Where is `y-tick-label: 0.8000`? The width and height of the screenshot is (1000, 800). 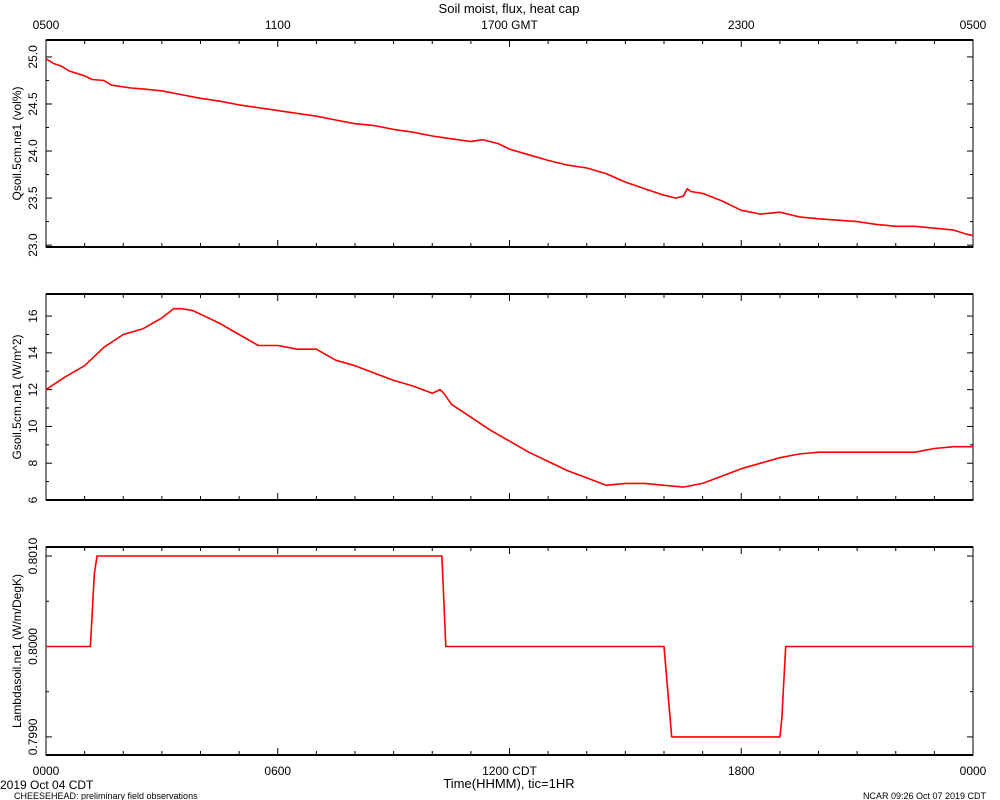
y-tick-label: 0.8000 is located at coordinates (33, 646).